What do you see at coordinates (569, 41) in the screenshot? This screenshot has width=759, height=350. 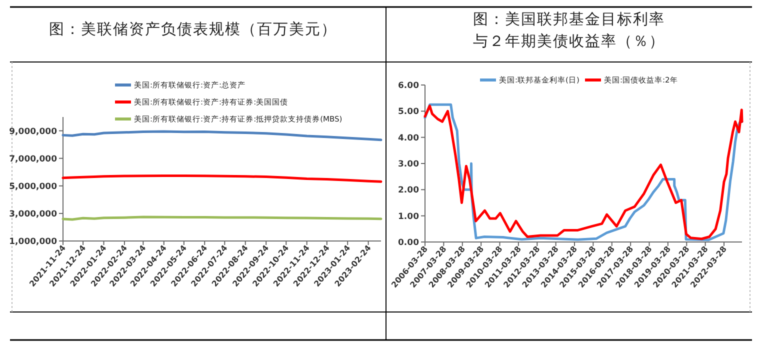 I see `chart-subtitle: 与２年期美债收益率（％）` at bounding box center [569, 41].